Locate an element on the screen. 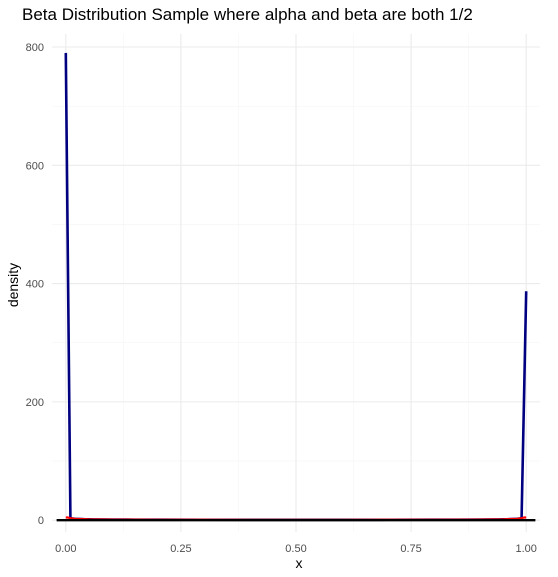  y-tick-label: 400 is located at coordinates (35, 285).